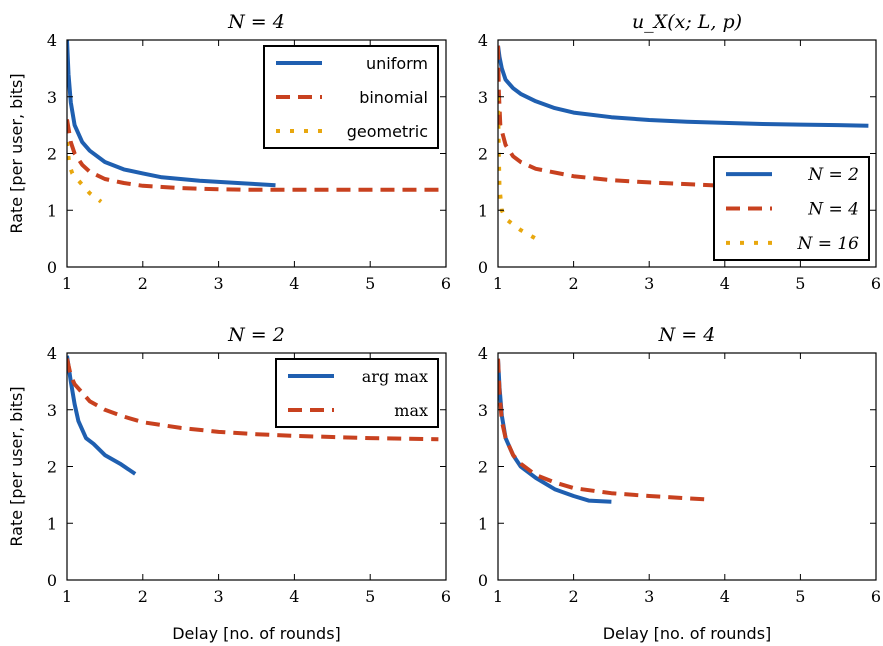 The height and width of the screenshot is (646, 883). Describe the element at coordinates (393, 97) in the screenshot. I see `legend-label: binomial` at that location.